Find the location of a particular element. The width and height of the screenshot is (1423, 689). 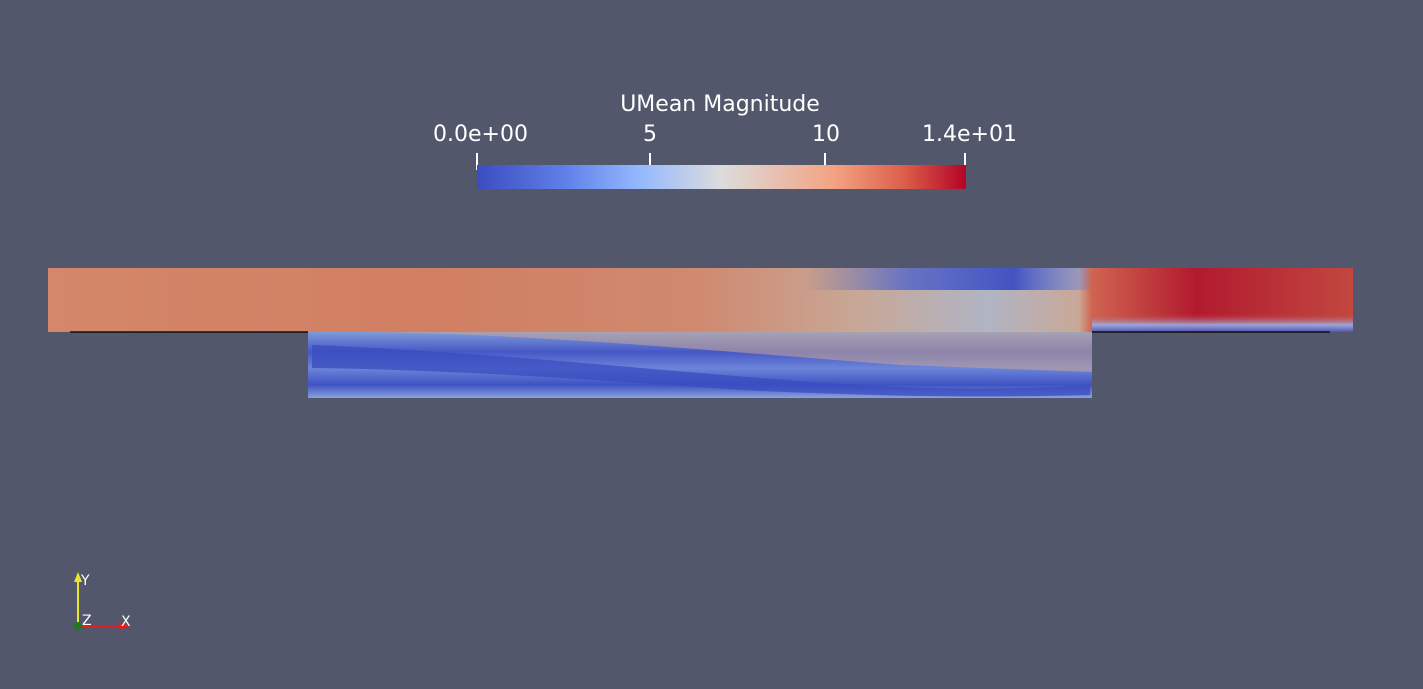

scalar-bar-tick-label-3: 1.4e+01 is located at coordinates (969, 134).